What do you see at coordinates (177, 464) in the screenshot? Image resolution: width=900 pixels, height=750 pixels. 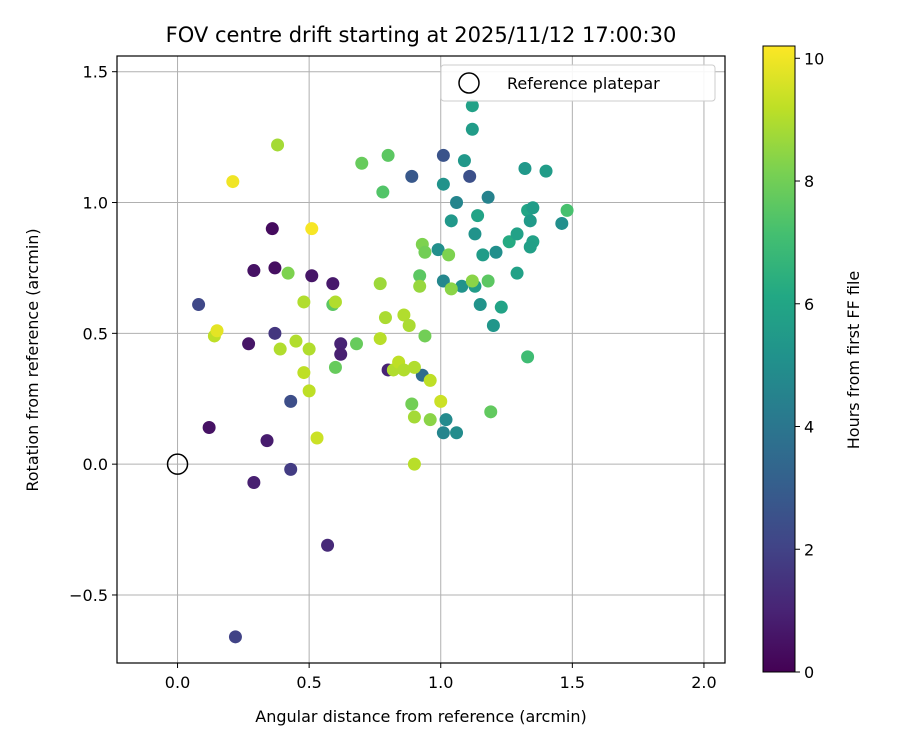 I see `reference-point` at bounding box center [177, 464].